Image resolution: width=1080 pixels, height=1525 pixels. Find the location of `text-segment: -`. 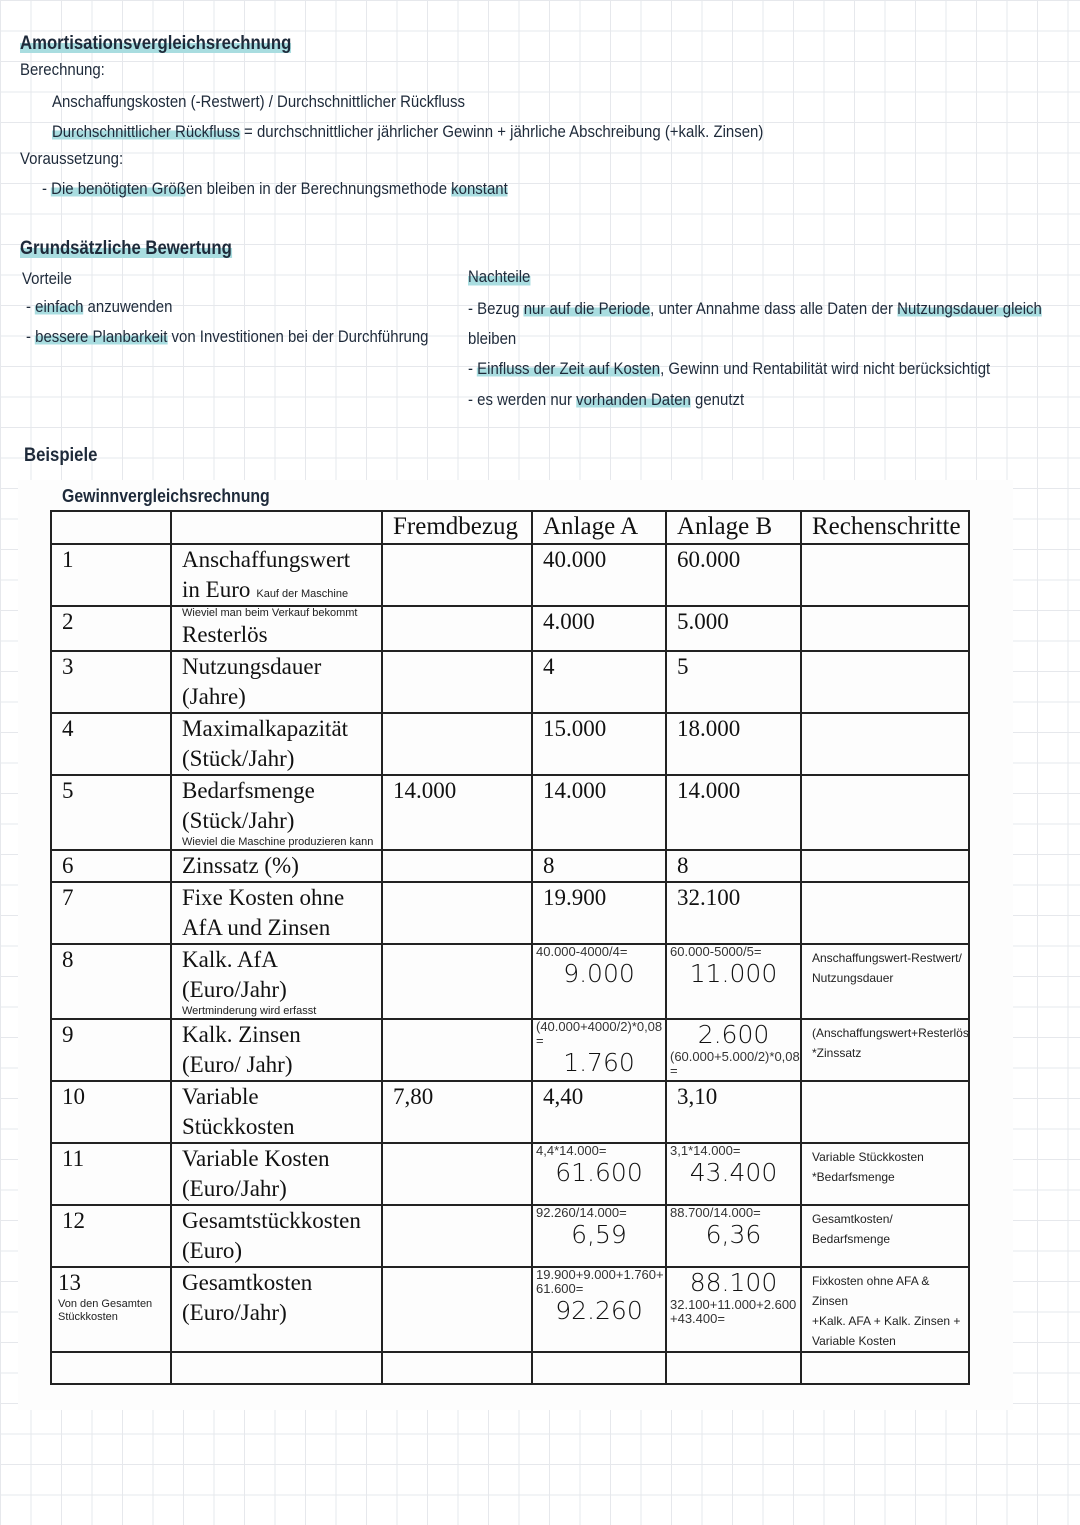

text-segment: - is located at coordinates (473, 368).